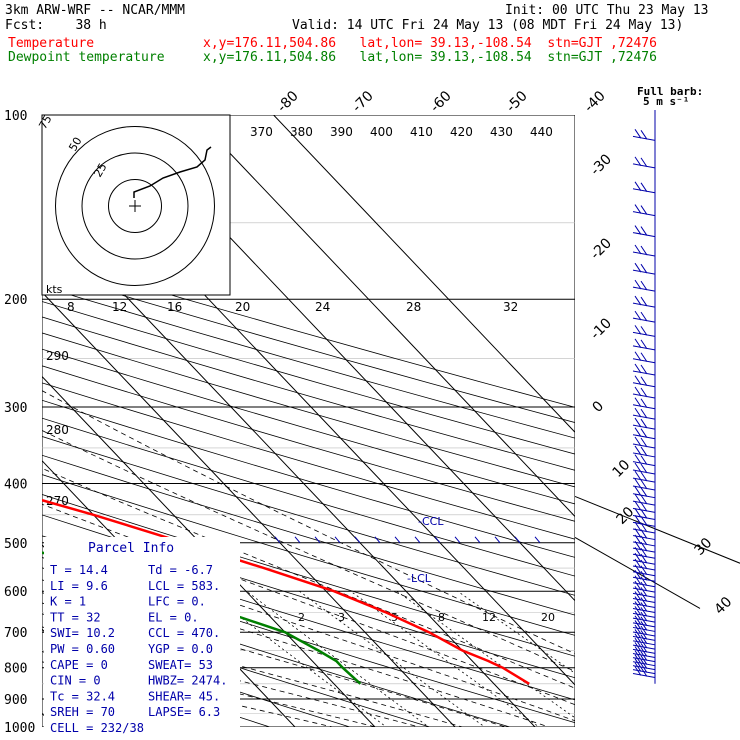  Describe the element at coordinates (79, 665) in the screenshot. I see `parcel-row-left: CAPE = 0` at that location.